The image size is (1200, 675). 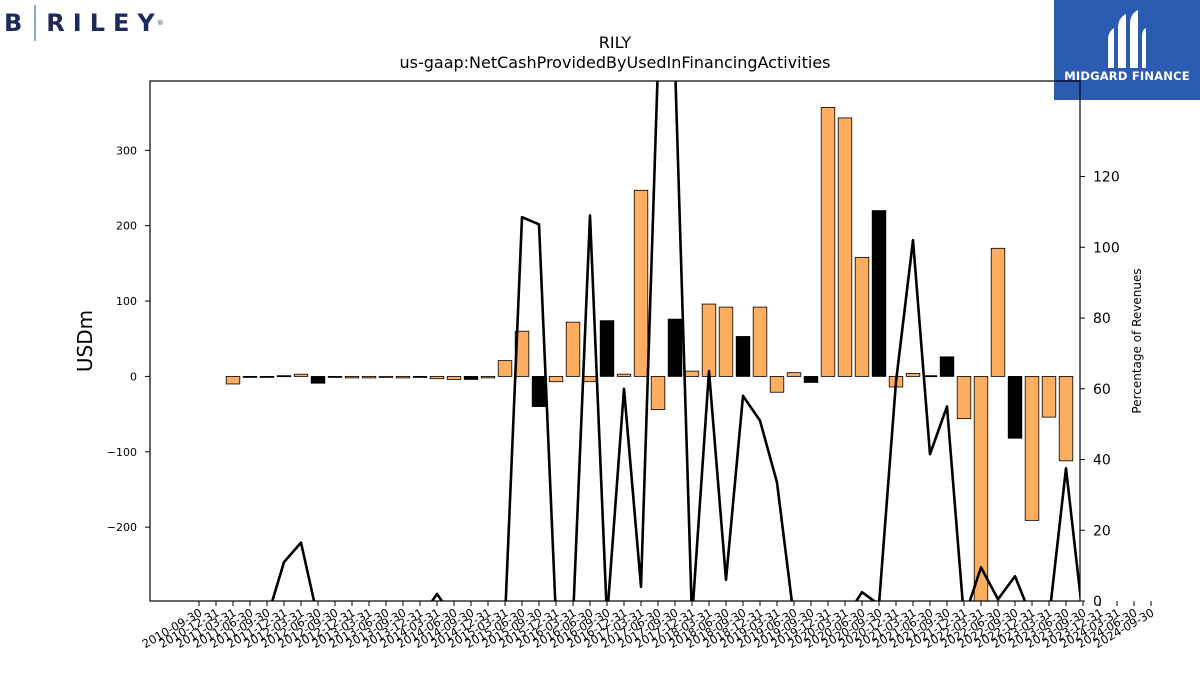 What do you see at coordinates (1127, 39) in the screenshot?
I see `midgard-mark-icon` at bounding box center [1127, 39].